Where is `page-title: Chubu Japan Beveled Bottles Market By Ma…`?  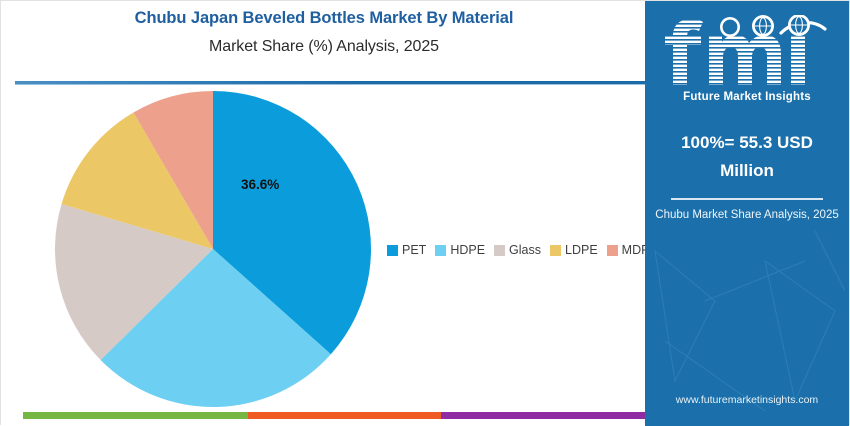
page-title: Chubu Japan Beveled Bottles Market By Ma… is located at coordinates (324, 18).